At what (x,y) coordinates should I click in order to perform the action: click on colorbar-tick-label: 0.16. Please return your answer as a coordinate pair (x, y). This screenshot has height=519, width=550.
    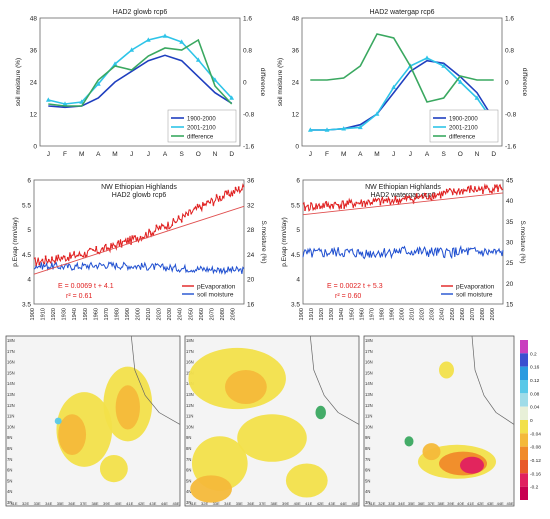
    Looking at the image, I should click on (535, 368).